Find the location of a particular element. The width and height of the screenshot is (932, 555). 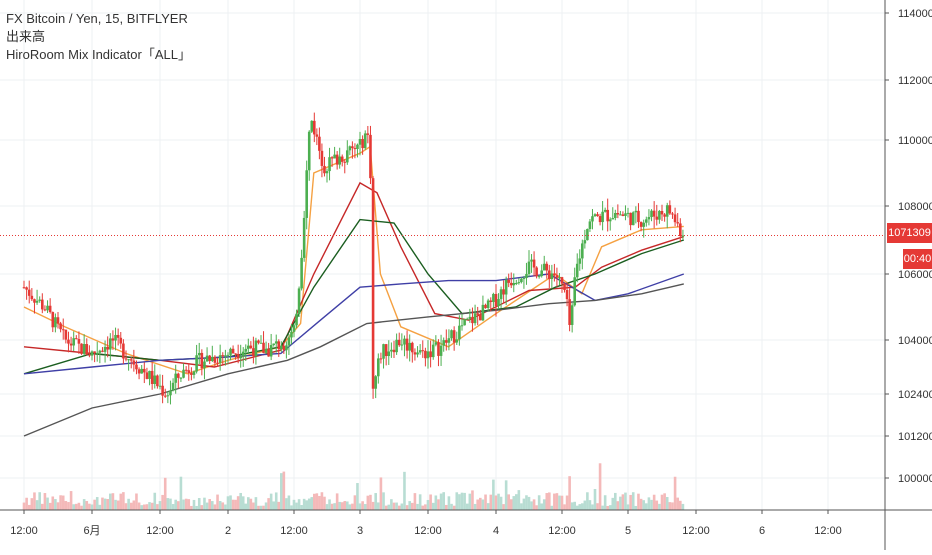

symbol-title: FX Bitcoin / Yen, 15, BITFLYER is located at coordinates (97, 18).